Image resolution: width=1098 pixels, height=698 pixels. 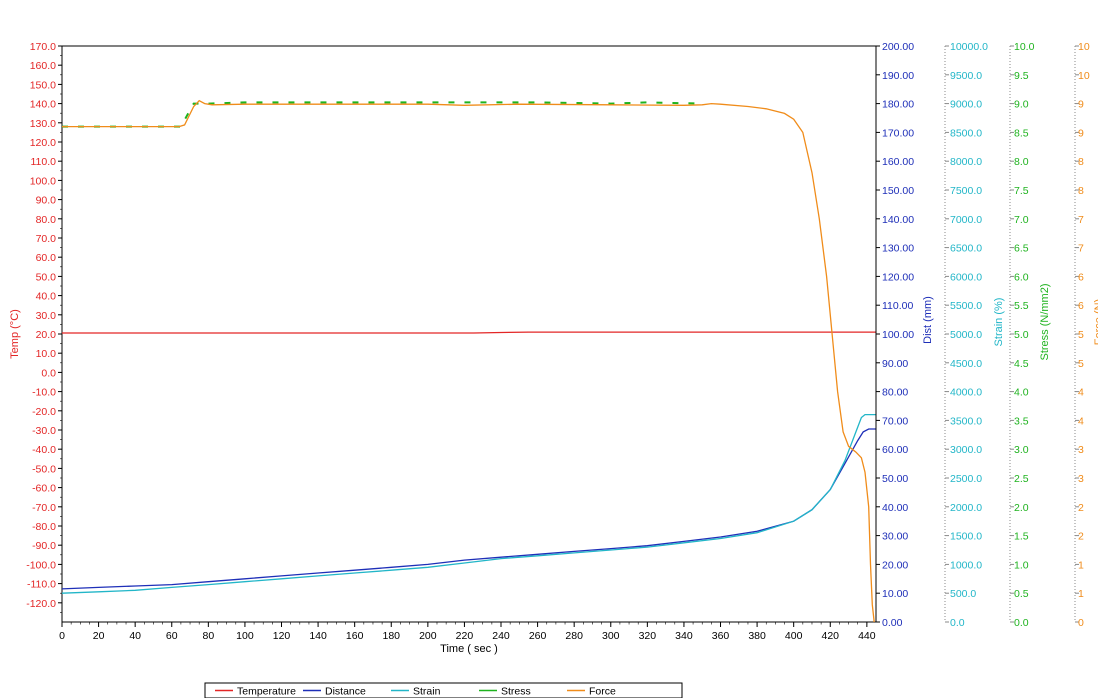 What do you see at coordinates (574, 636) in the screenshot?
I see `x-tick-label: 280` at bounding box center [574, 636].